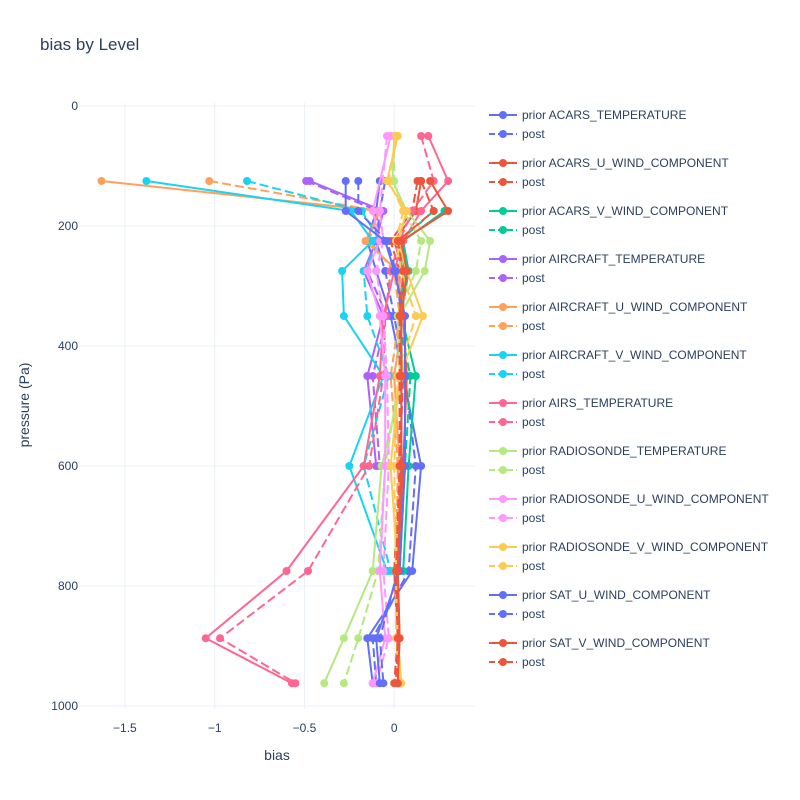  Describe the element at coordinates (597, 403) in the screenshot. I see `legend-label: prior AIRS_TEMPERATURE` at that location.